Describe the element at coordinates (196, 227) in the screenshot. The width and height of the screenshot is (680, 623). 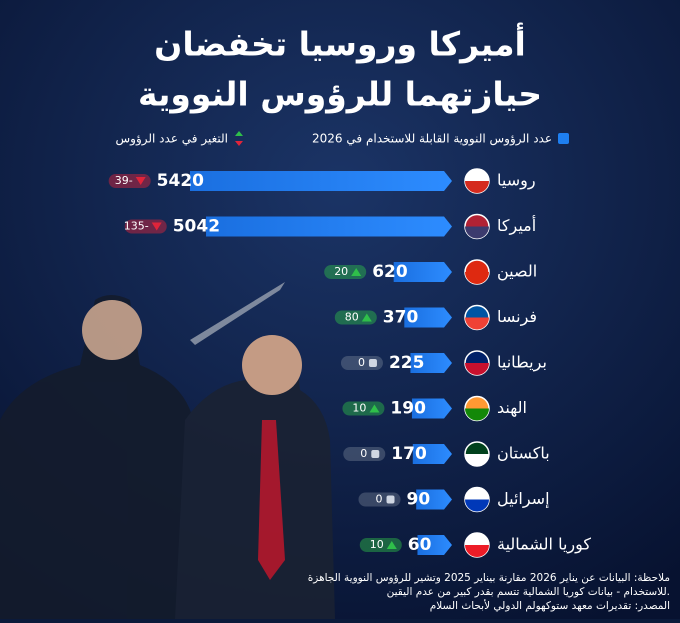
I see `value-label: 5042` at that location.